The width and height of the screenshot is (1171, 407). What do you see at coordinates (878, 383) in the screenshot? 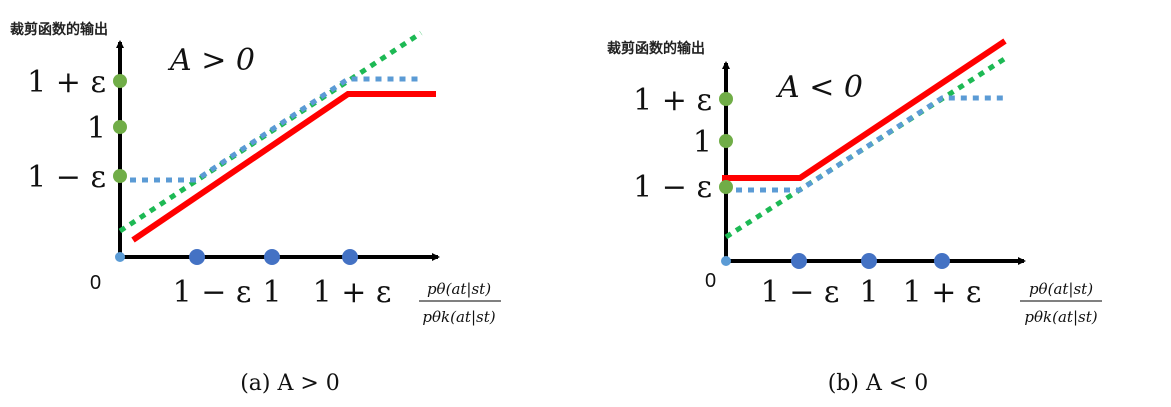
I see `caption: (b) A < 0` at bounding box center [878, 383].